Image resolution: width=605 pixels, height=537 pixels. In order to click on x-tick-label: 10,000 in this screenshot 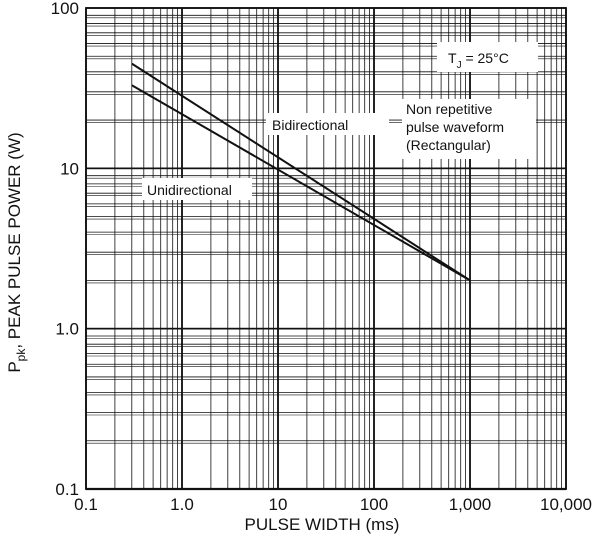, I will do `click(566, 504)`.